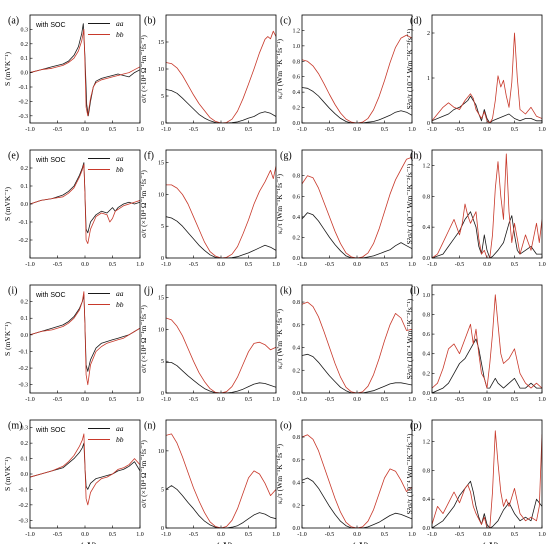 The image size is (550, 544). Describe the element at coordinates (285, 20) in the screenshot. I see `panel-label: (c)` at that location.